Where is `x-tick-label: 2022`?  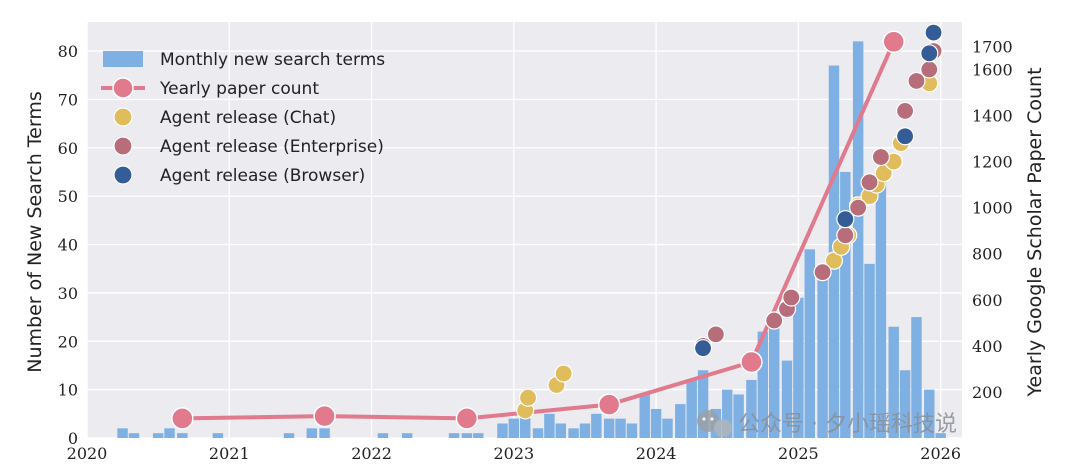 x-tick-label: 2022 is located at coordinates (371, 453).